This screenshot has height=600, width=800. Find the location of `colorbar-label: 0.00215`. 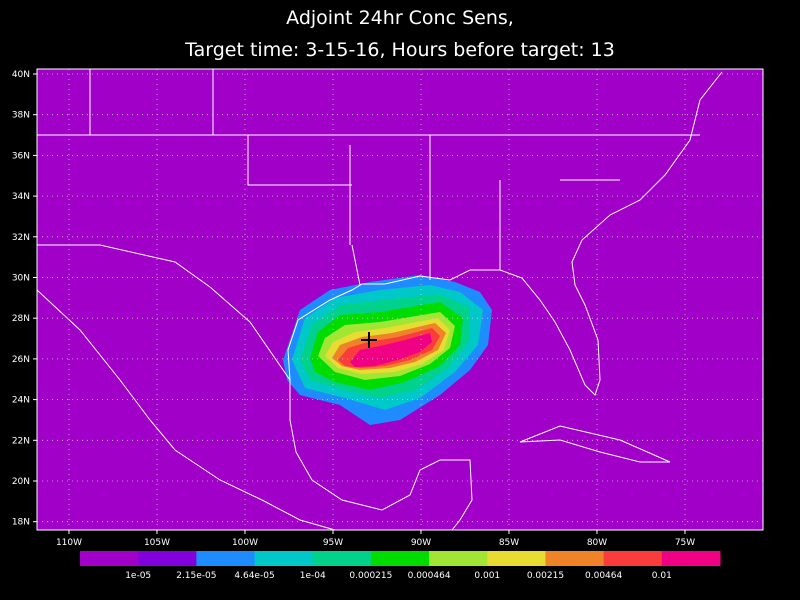

colorbar-label: 0.00215 is located at coordinates (545, 576).